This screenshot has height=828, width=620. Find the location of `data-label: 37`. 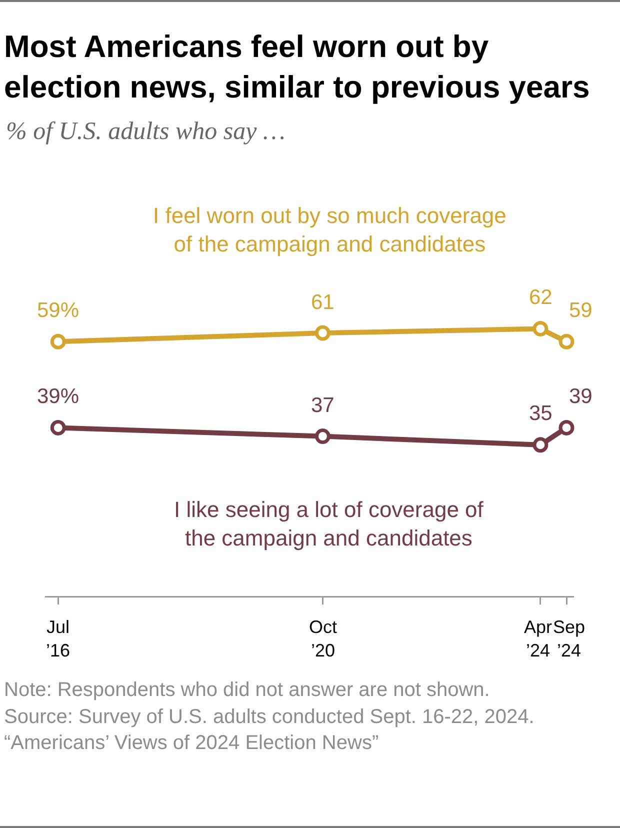

data-label: 37 is located at coordinates (322, 405).